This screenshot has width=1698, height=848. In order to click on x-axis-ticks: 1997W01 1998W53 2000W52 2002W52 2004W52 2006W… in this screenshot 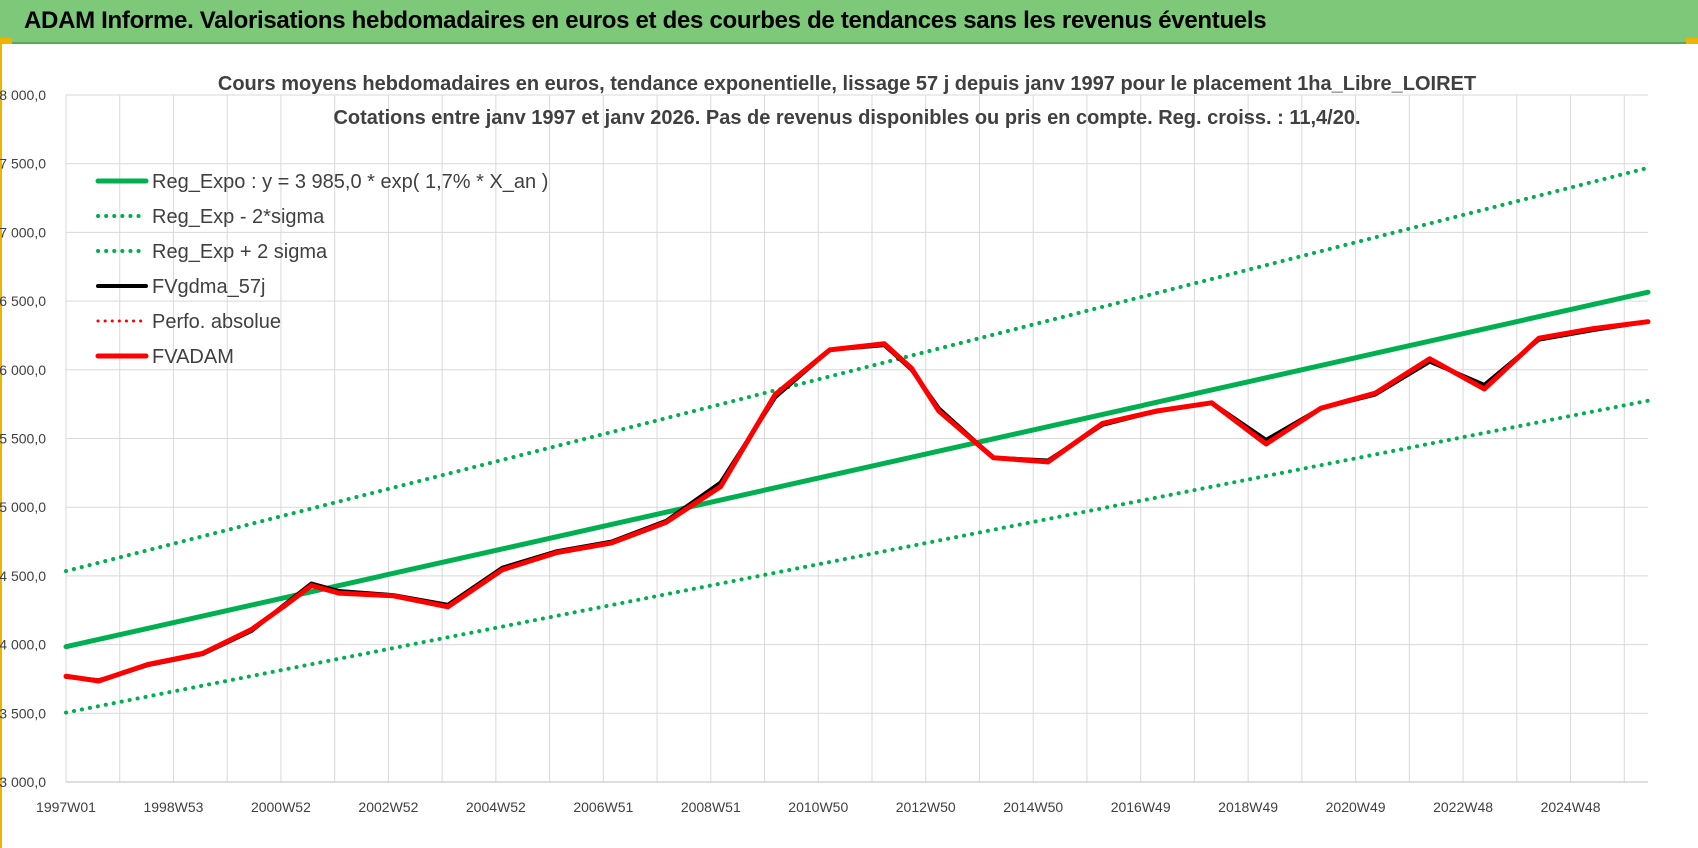, I will do `click(818, 807)`.